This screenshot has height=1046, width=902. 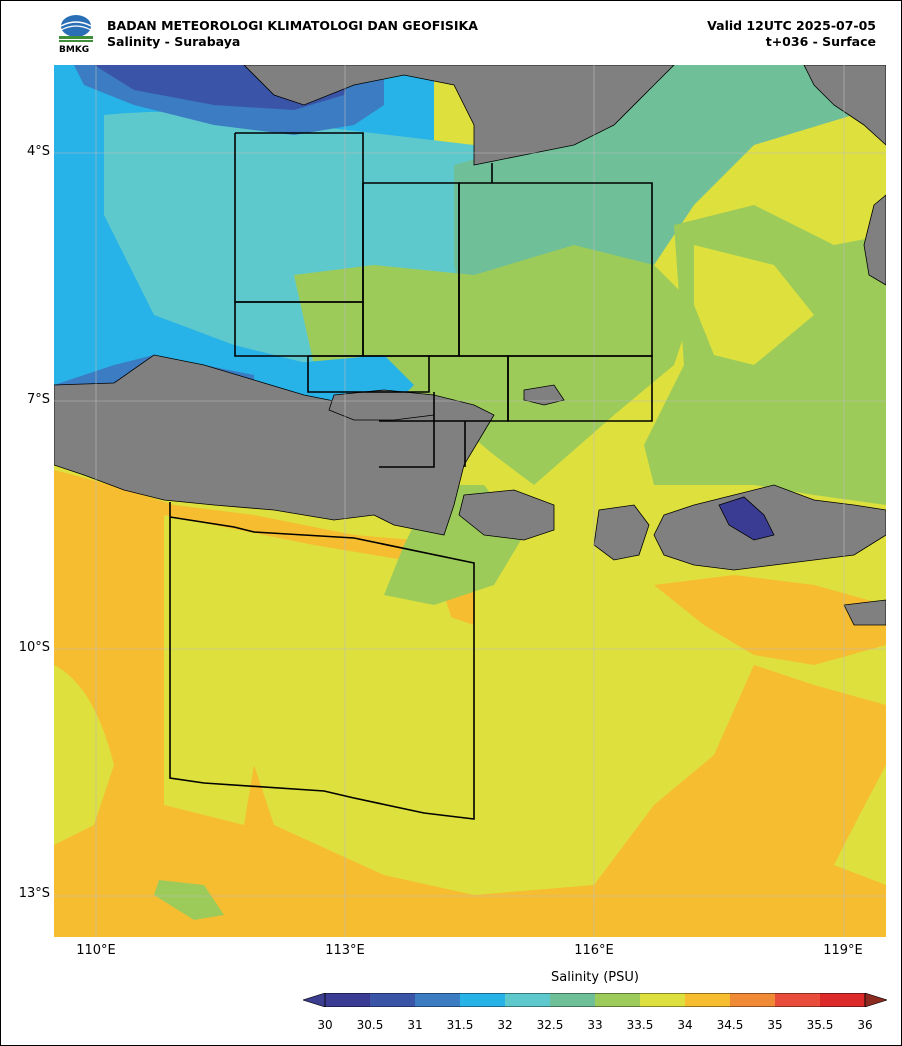 What do you see at coordinates (875, 1000) in the screenshot?
I see `colorbar-over-arrow` at bounding box center [875, 1000].